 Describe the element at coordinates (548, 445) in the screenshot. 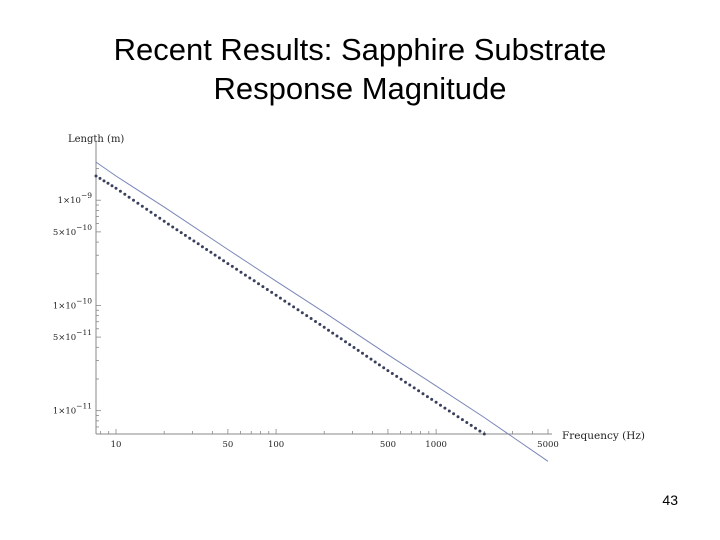

I see `x-tick-label: 5000` at that location.